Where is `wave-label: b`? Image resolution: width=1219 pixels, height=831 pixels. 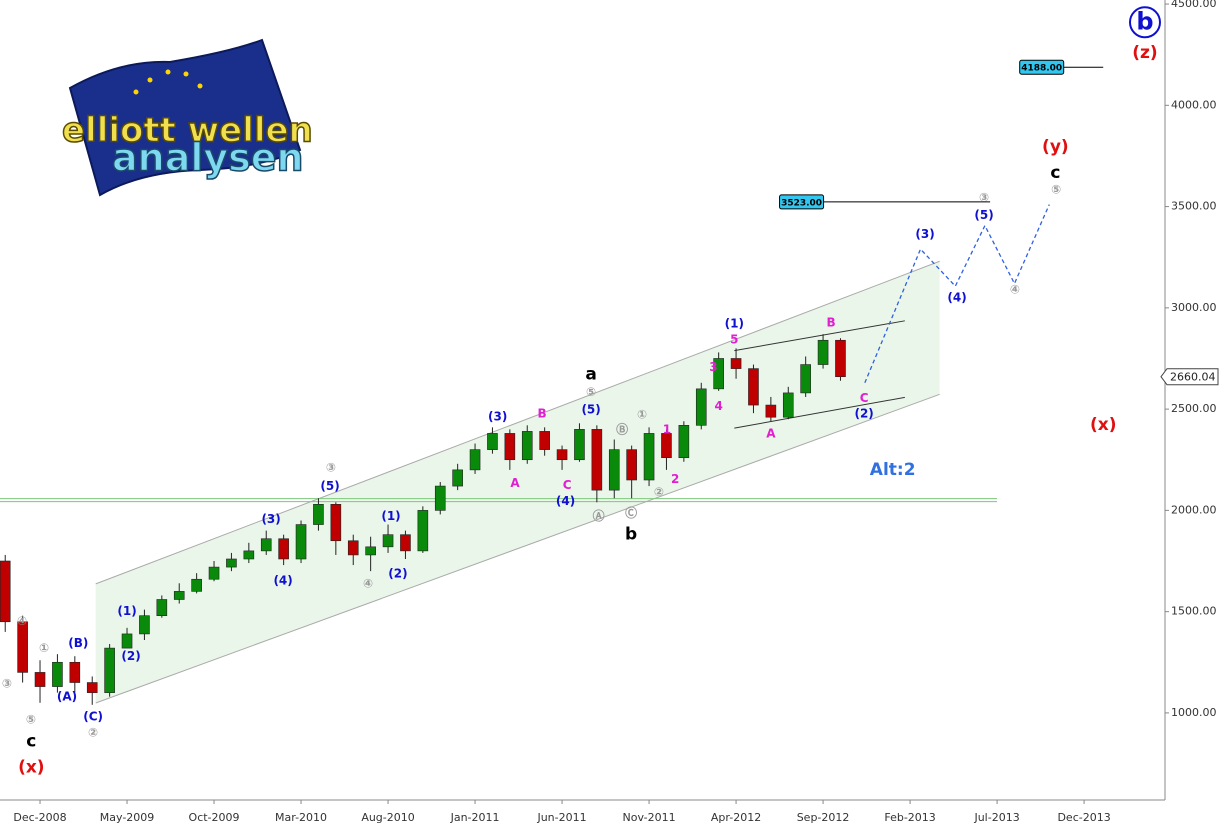 wave-label: b is located at coordinates (1144, 21).